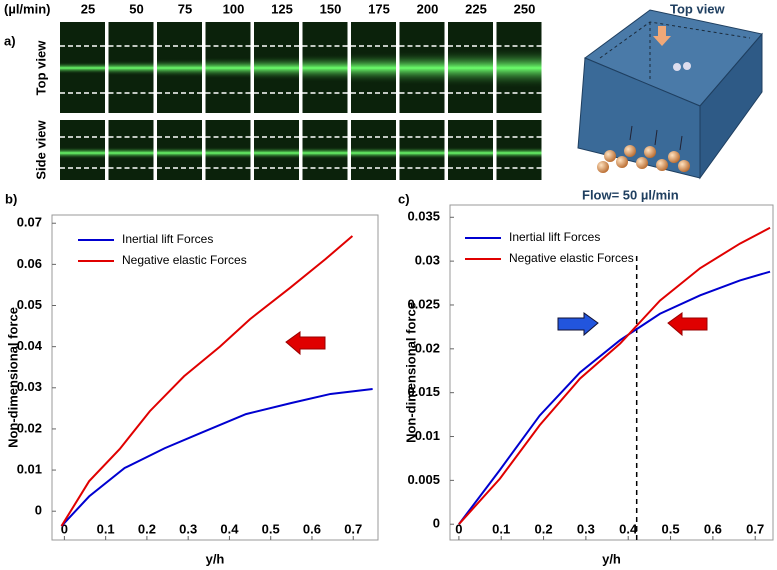 The height and width of the screenshot is (570, 777). Describe the element at coordinates (571, 258) in the screenshot. I see `legend-label: Negative elastic Forces` at that location.